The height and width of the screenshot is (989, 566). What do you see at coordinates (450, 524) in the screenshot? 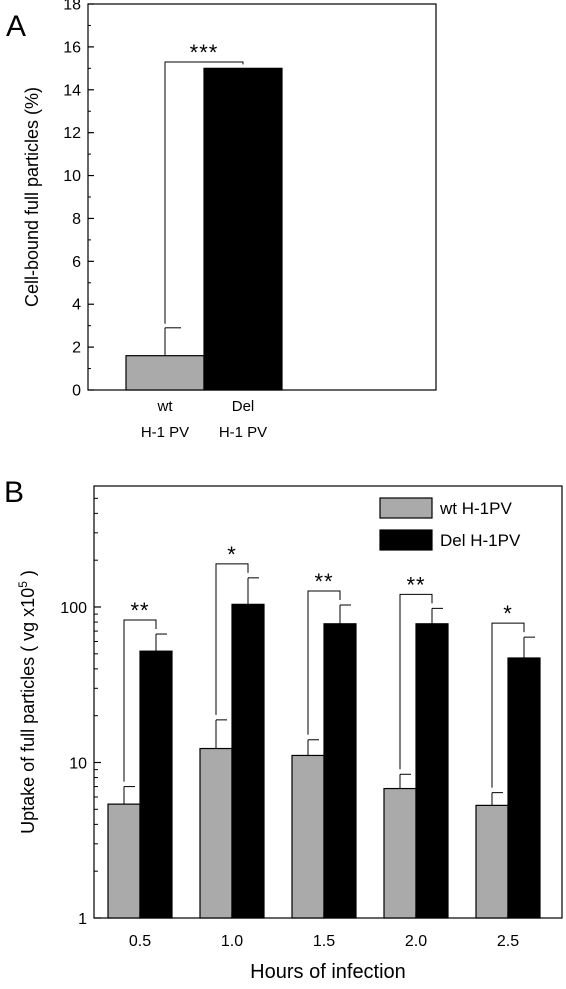
I see `panel-b-legend: wt H-1PV Del H-1PV` at bounding box center [450, 524].